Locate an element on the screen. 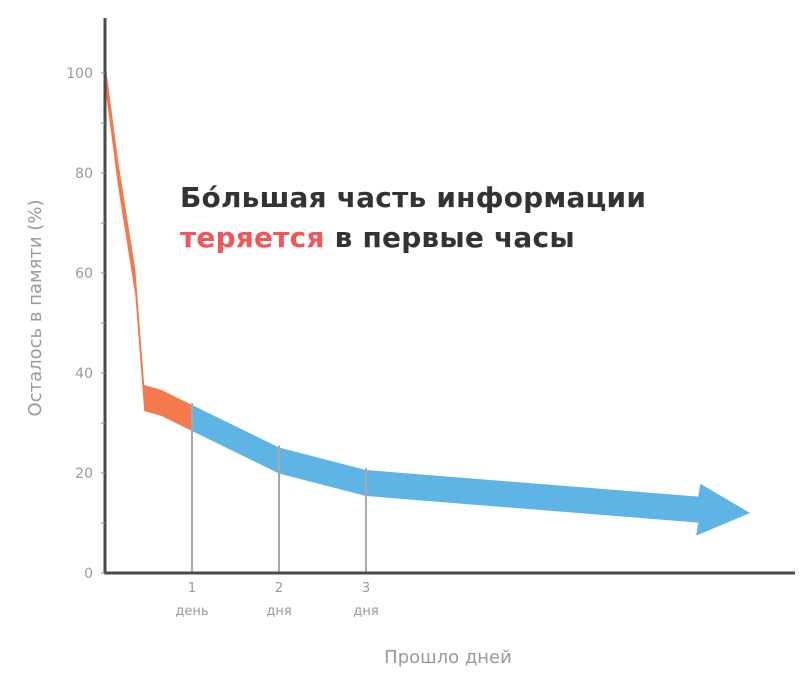  y-tick-label: 60 is located at coordinates (84, 274).